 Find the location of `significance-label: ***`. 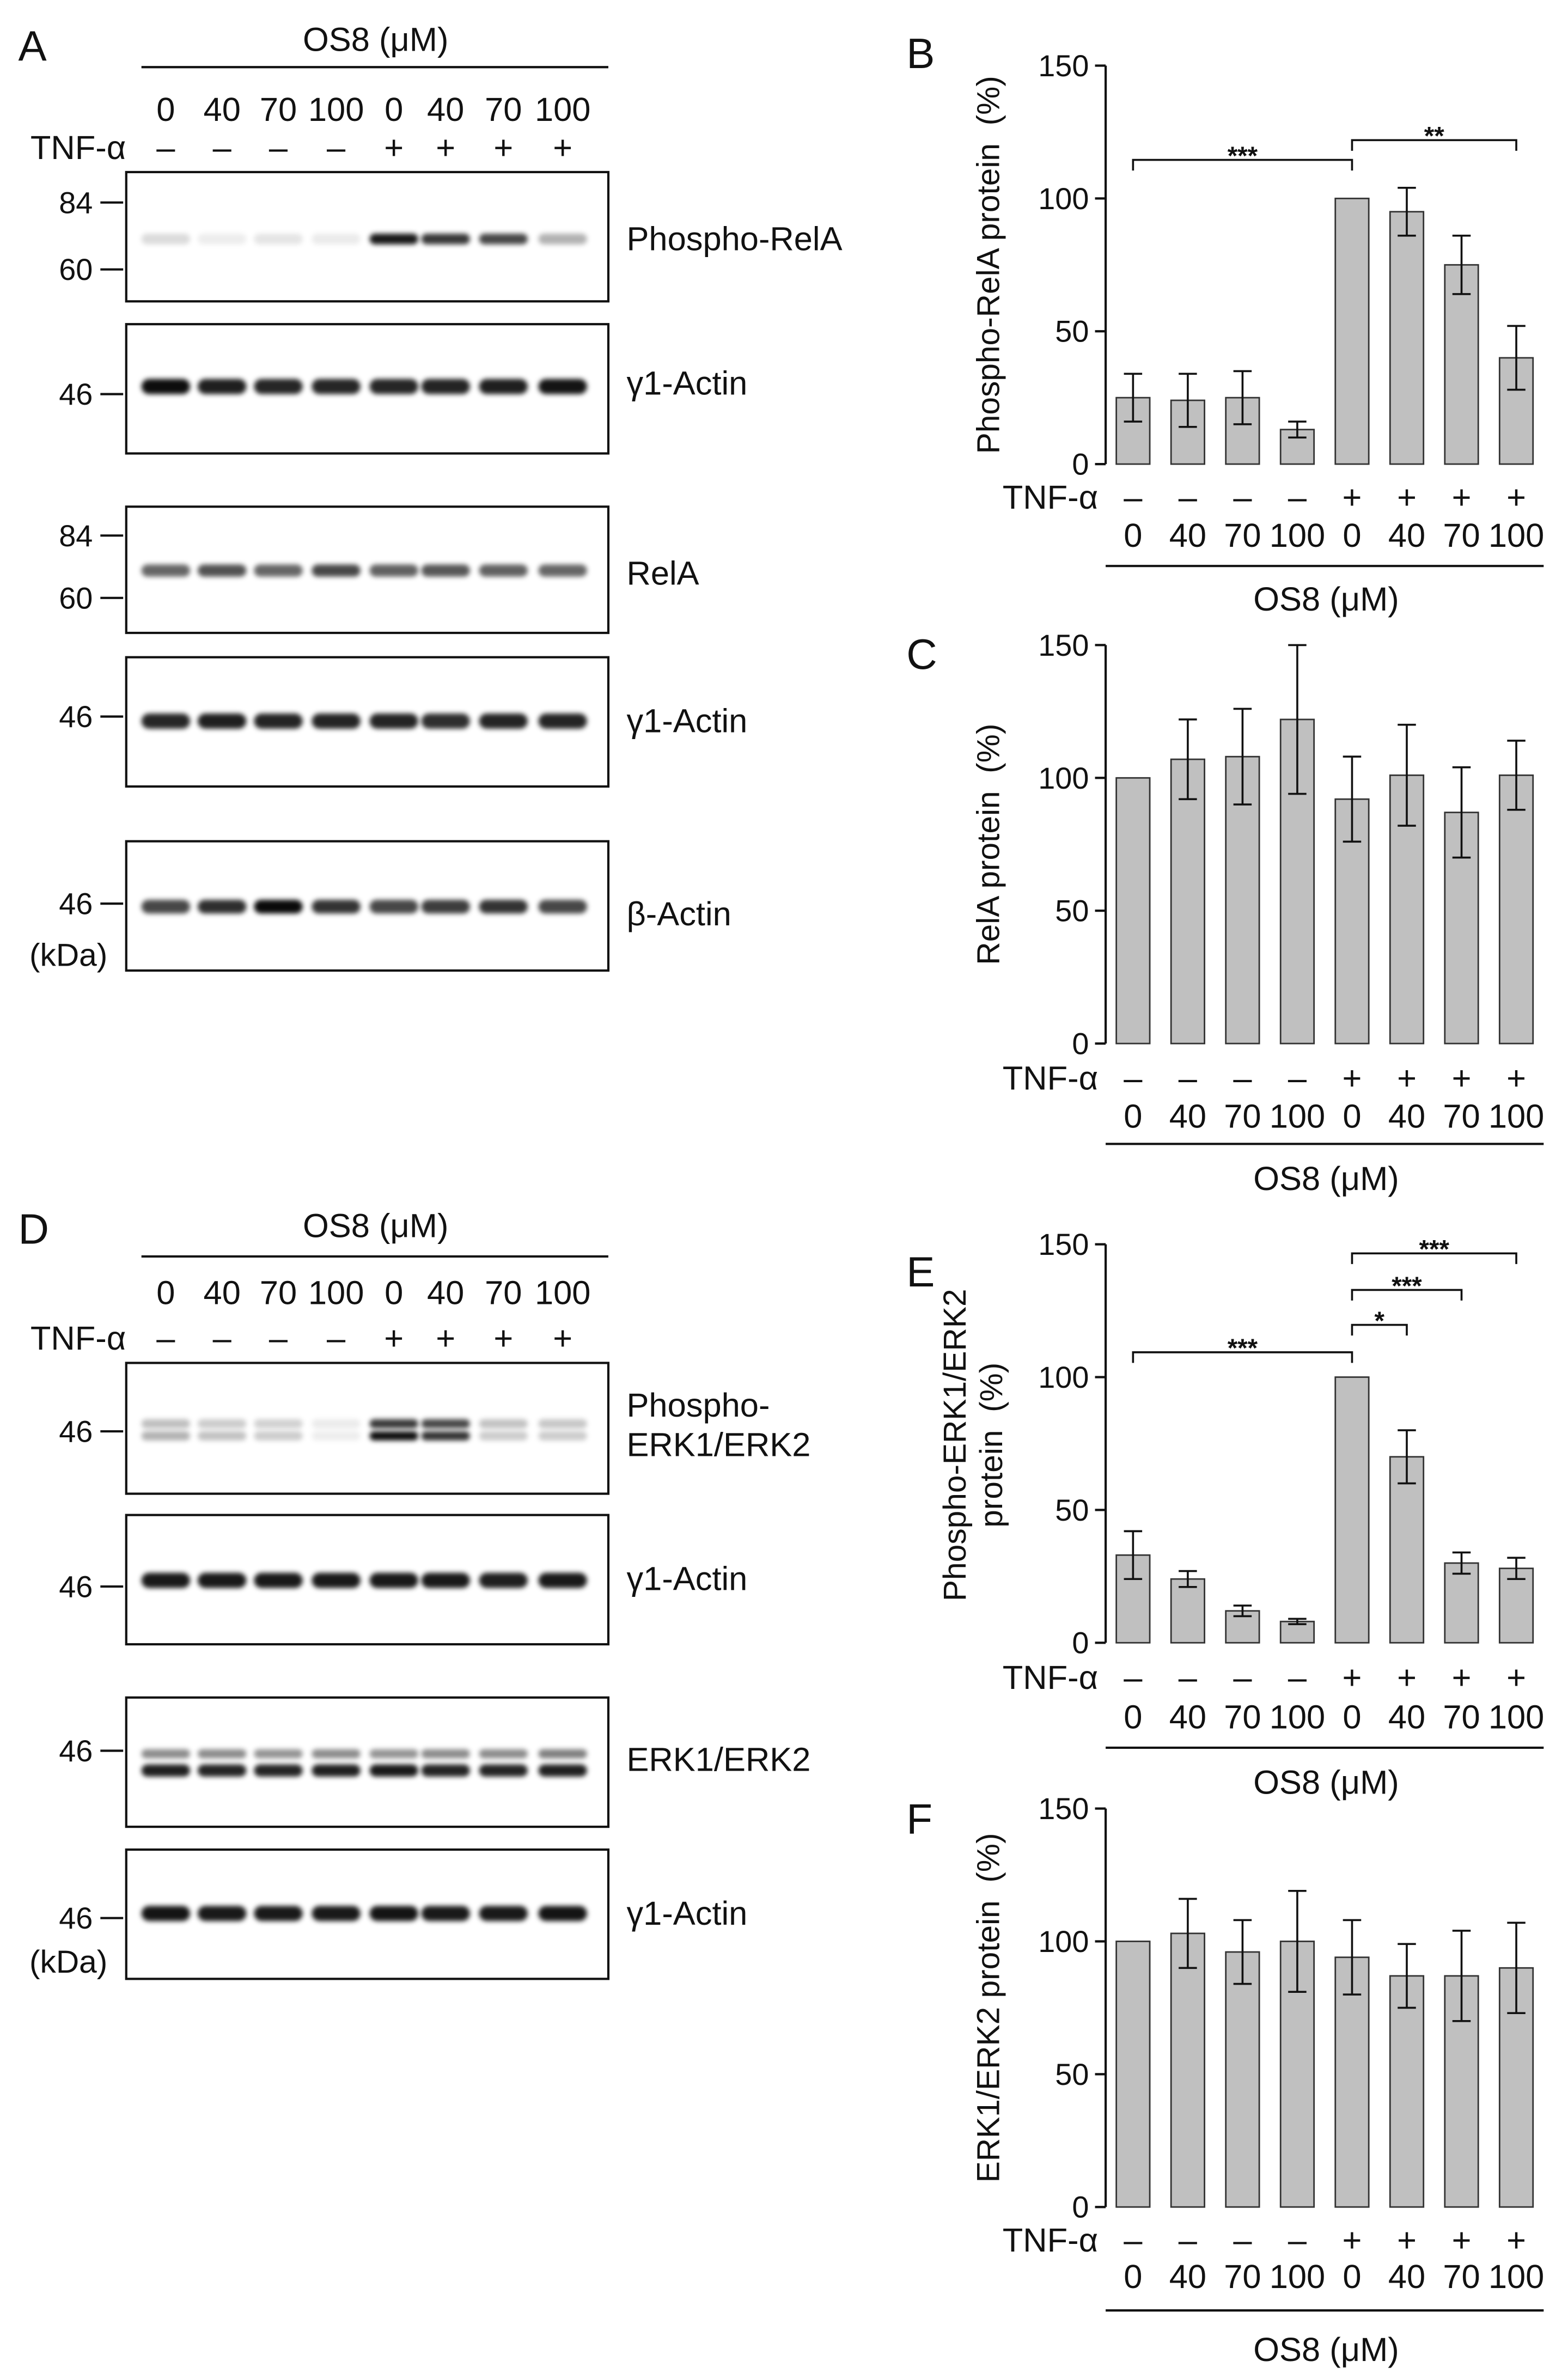

significance-label: *** is located at coordinates (1434, 1250).